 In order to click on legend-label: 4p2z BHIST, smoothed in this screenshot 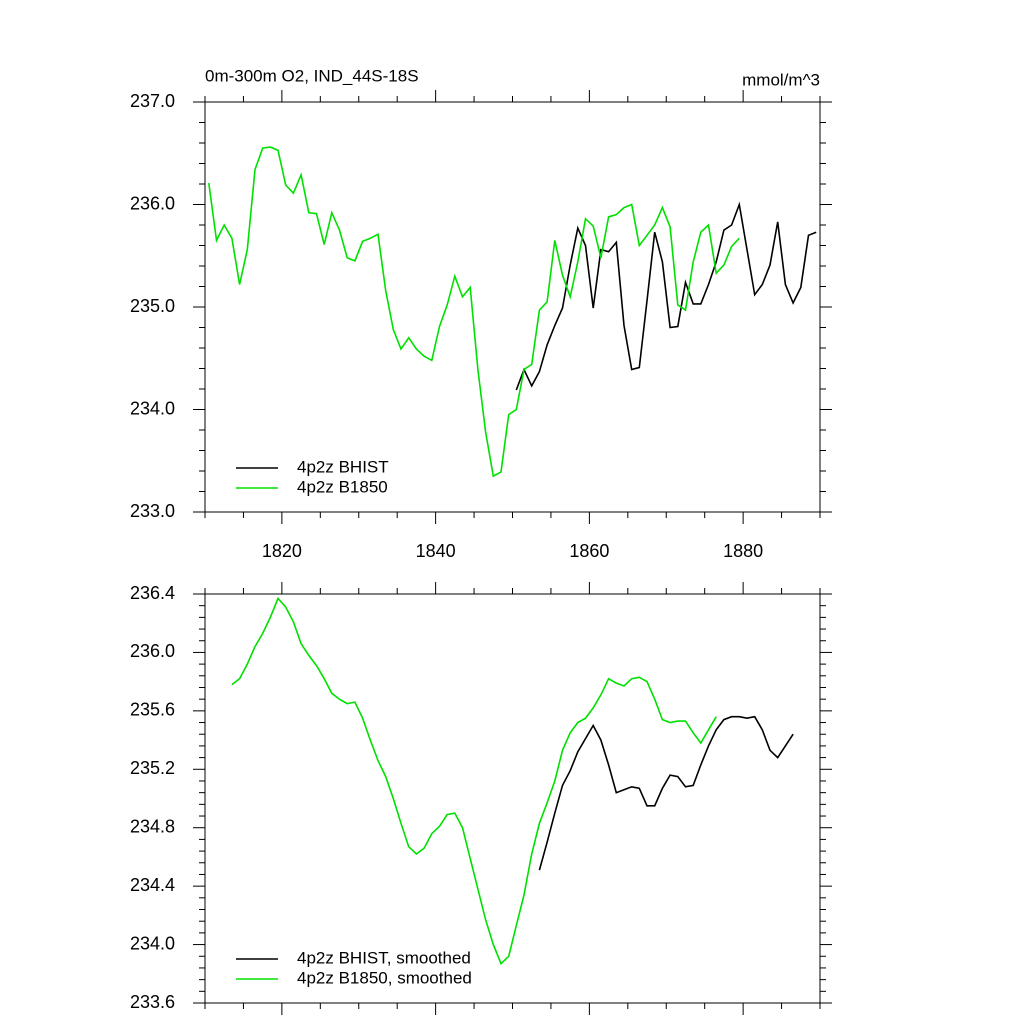, I will do `click(384, 957)`.